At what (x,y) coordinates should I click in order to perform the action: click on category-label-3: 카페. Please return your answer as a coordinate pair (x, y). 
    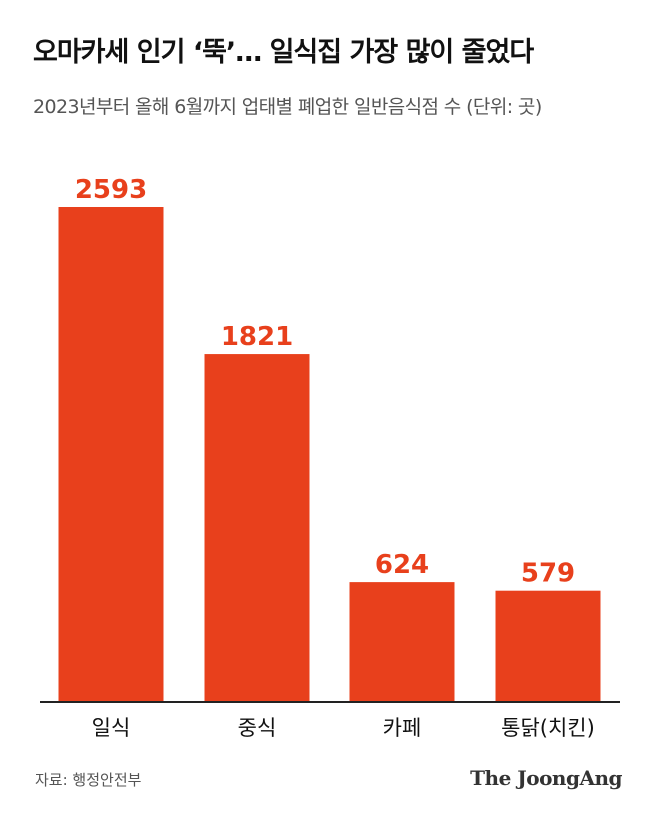
    Looking at the image, I should click on (402, 728).